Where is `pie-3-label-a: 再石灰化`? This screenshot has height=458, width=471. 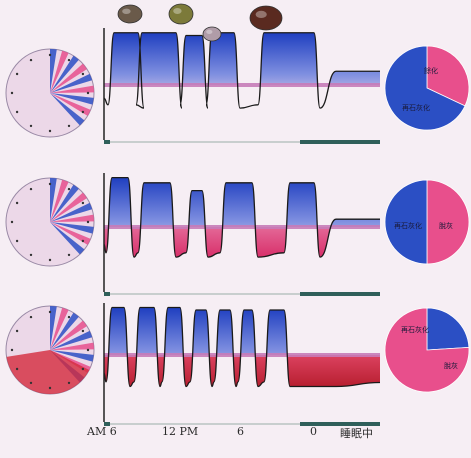
pie-3-label-a: 再石灰化 is located at coordinates (415, 330).